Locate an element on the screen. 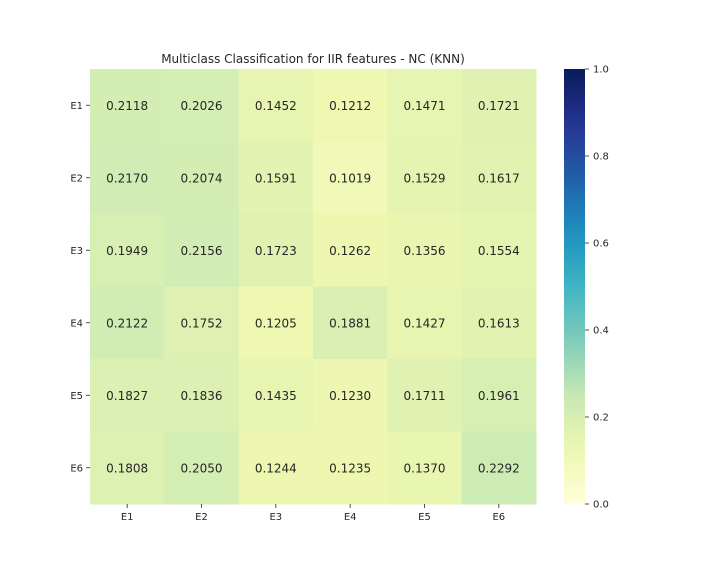  colorbar-tick-label: 1.0 is located at coordinates (601, 70).